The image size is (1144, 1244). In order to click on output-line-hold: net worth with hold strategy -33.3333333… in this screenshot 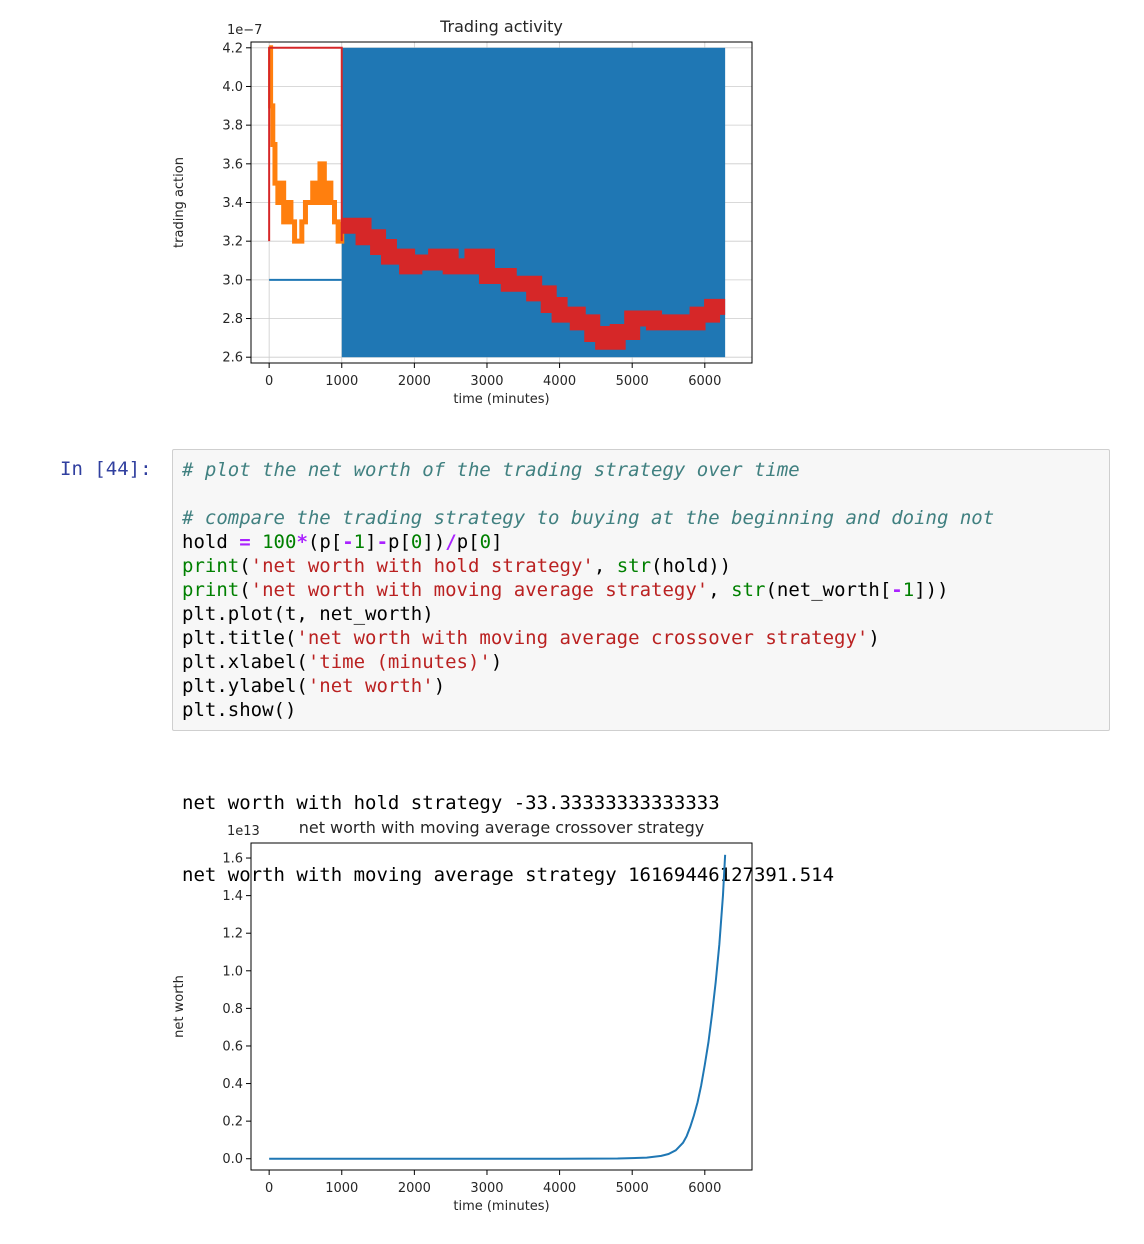, I will do `click(451, 803)`.